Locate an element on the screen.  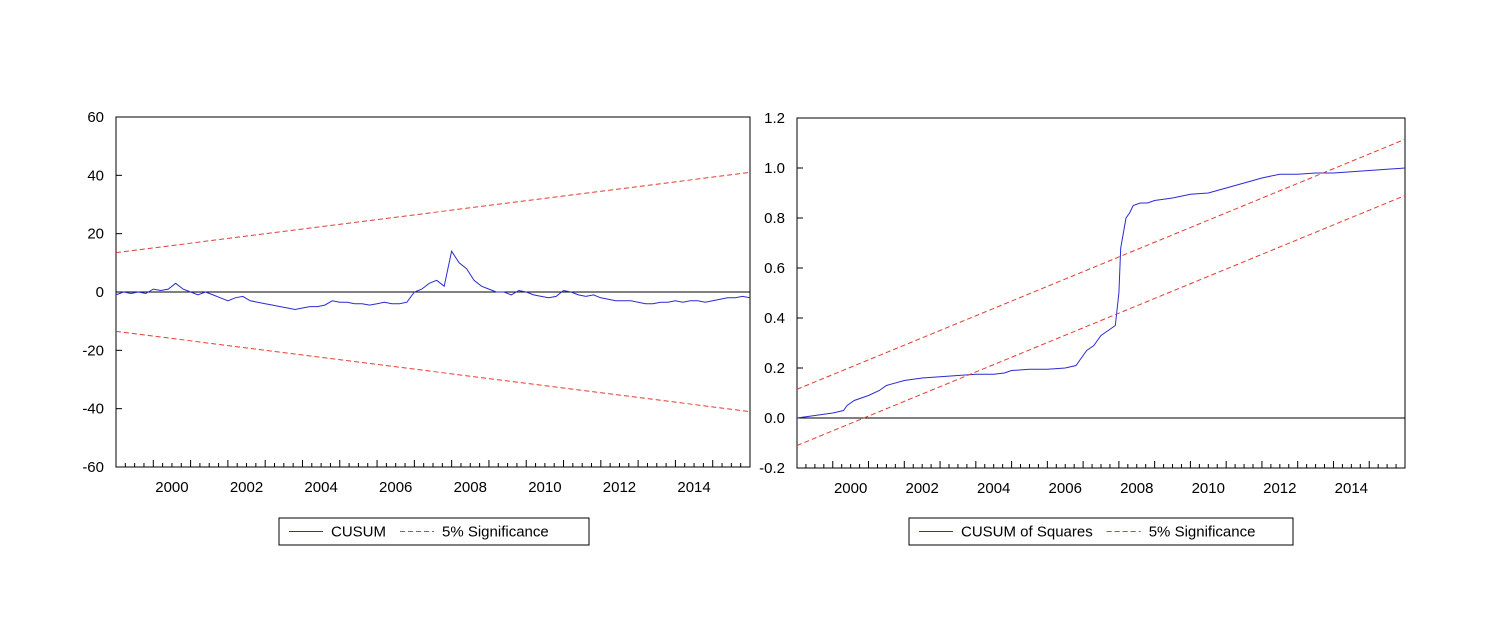
y-tick-label: 0.0 is located at coordinates (774, 418).